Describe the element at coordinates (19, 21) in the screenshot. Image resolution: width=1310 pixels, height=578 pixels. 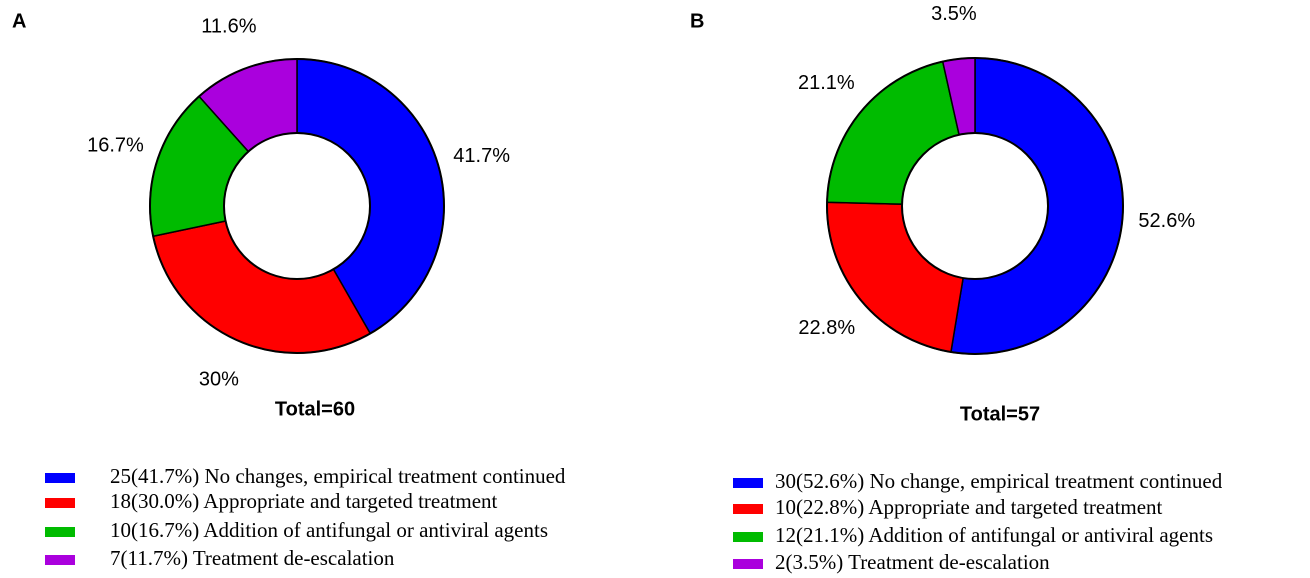
I see `panel-label: A` at that location.